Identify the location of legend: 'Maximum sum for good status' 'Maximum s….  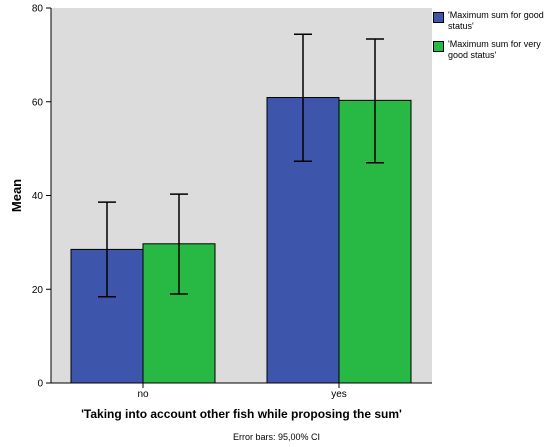
(493, 39).